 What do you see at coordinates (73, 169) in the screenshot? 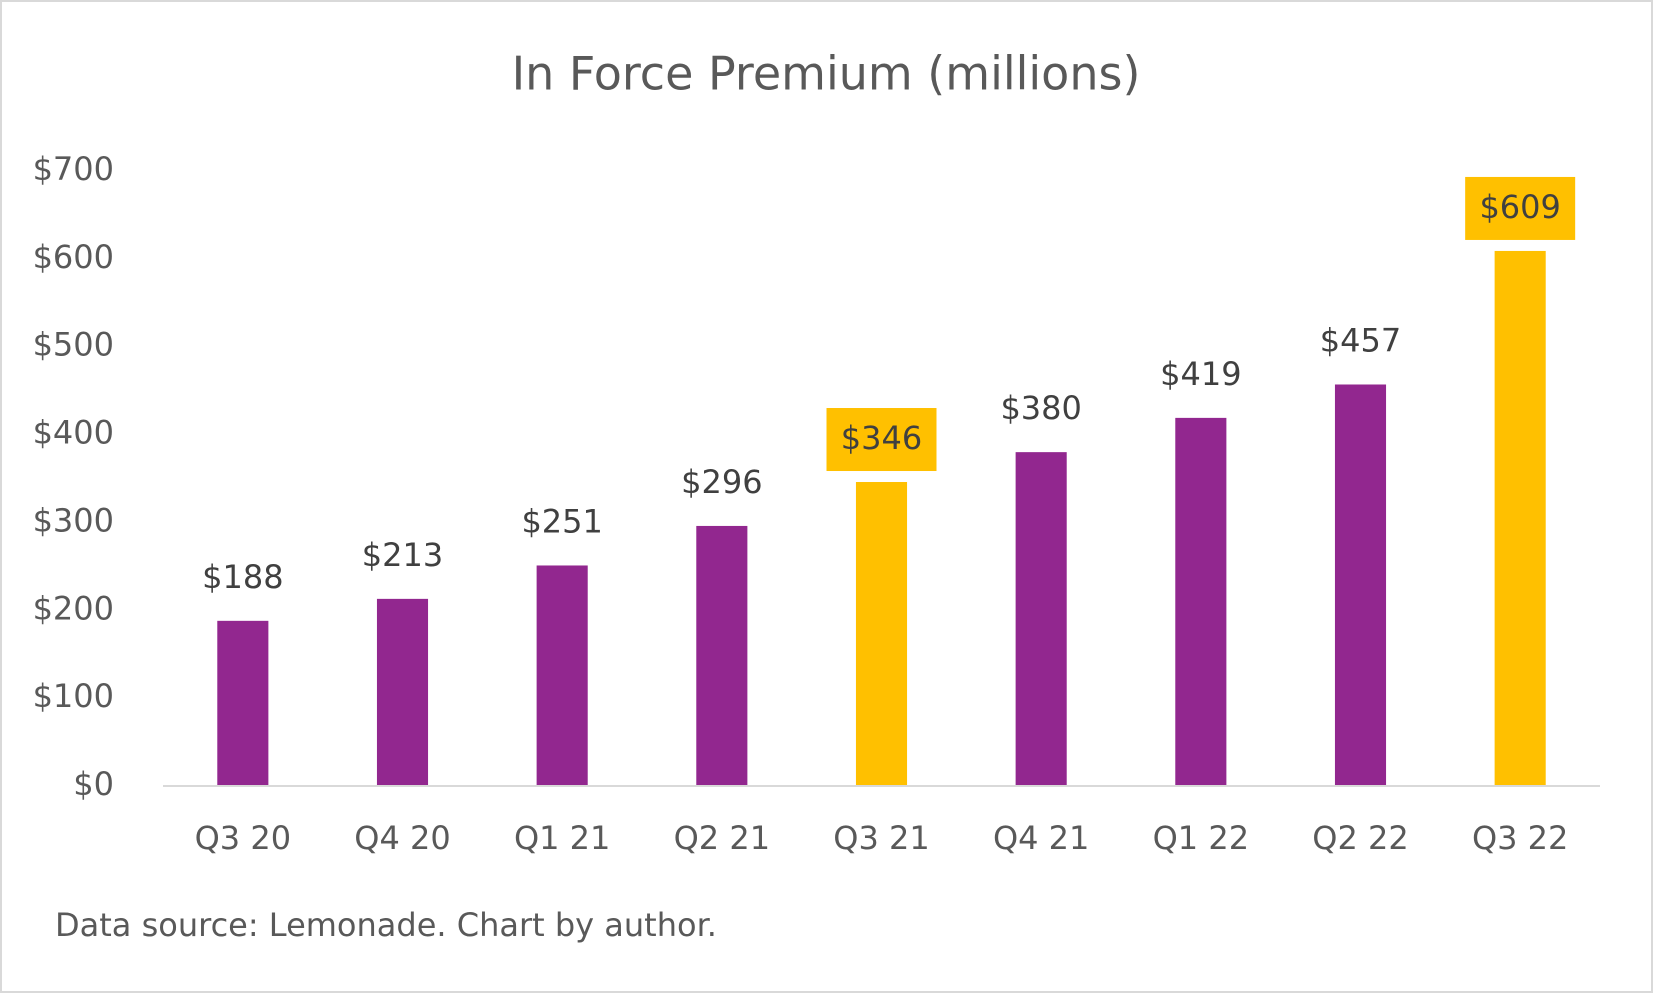
I see `y-tick-label: $700` at bounding box center [73, 169].